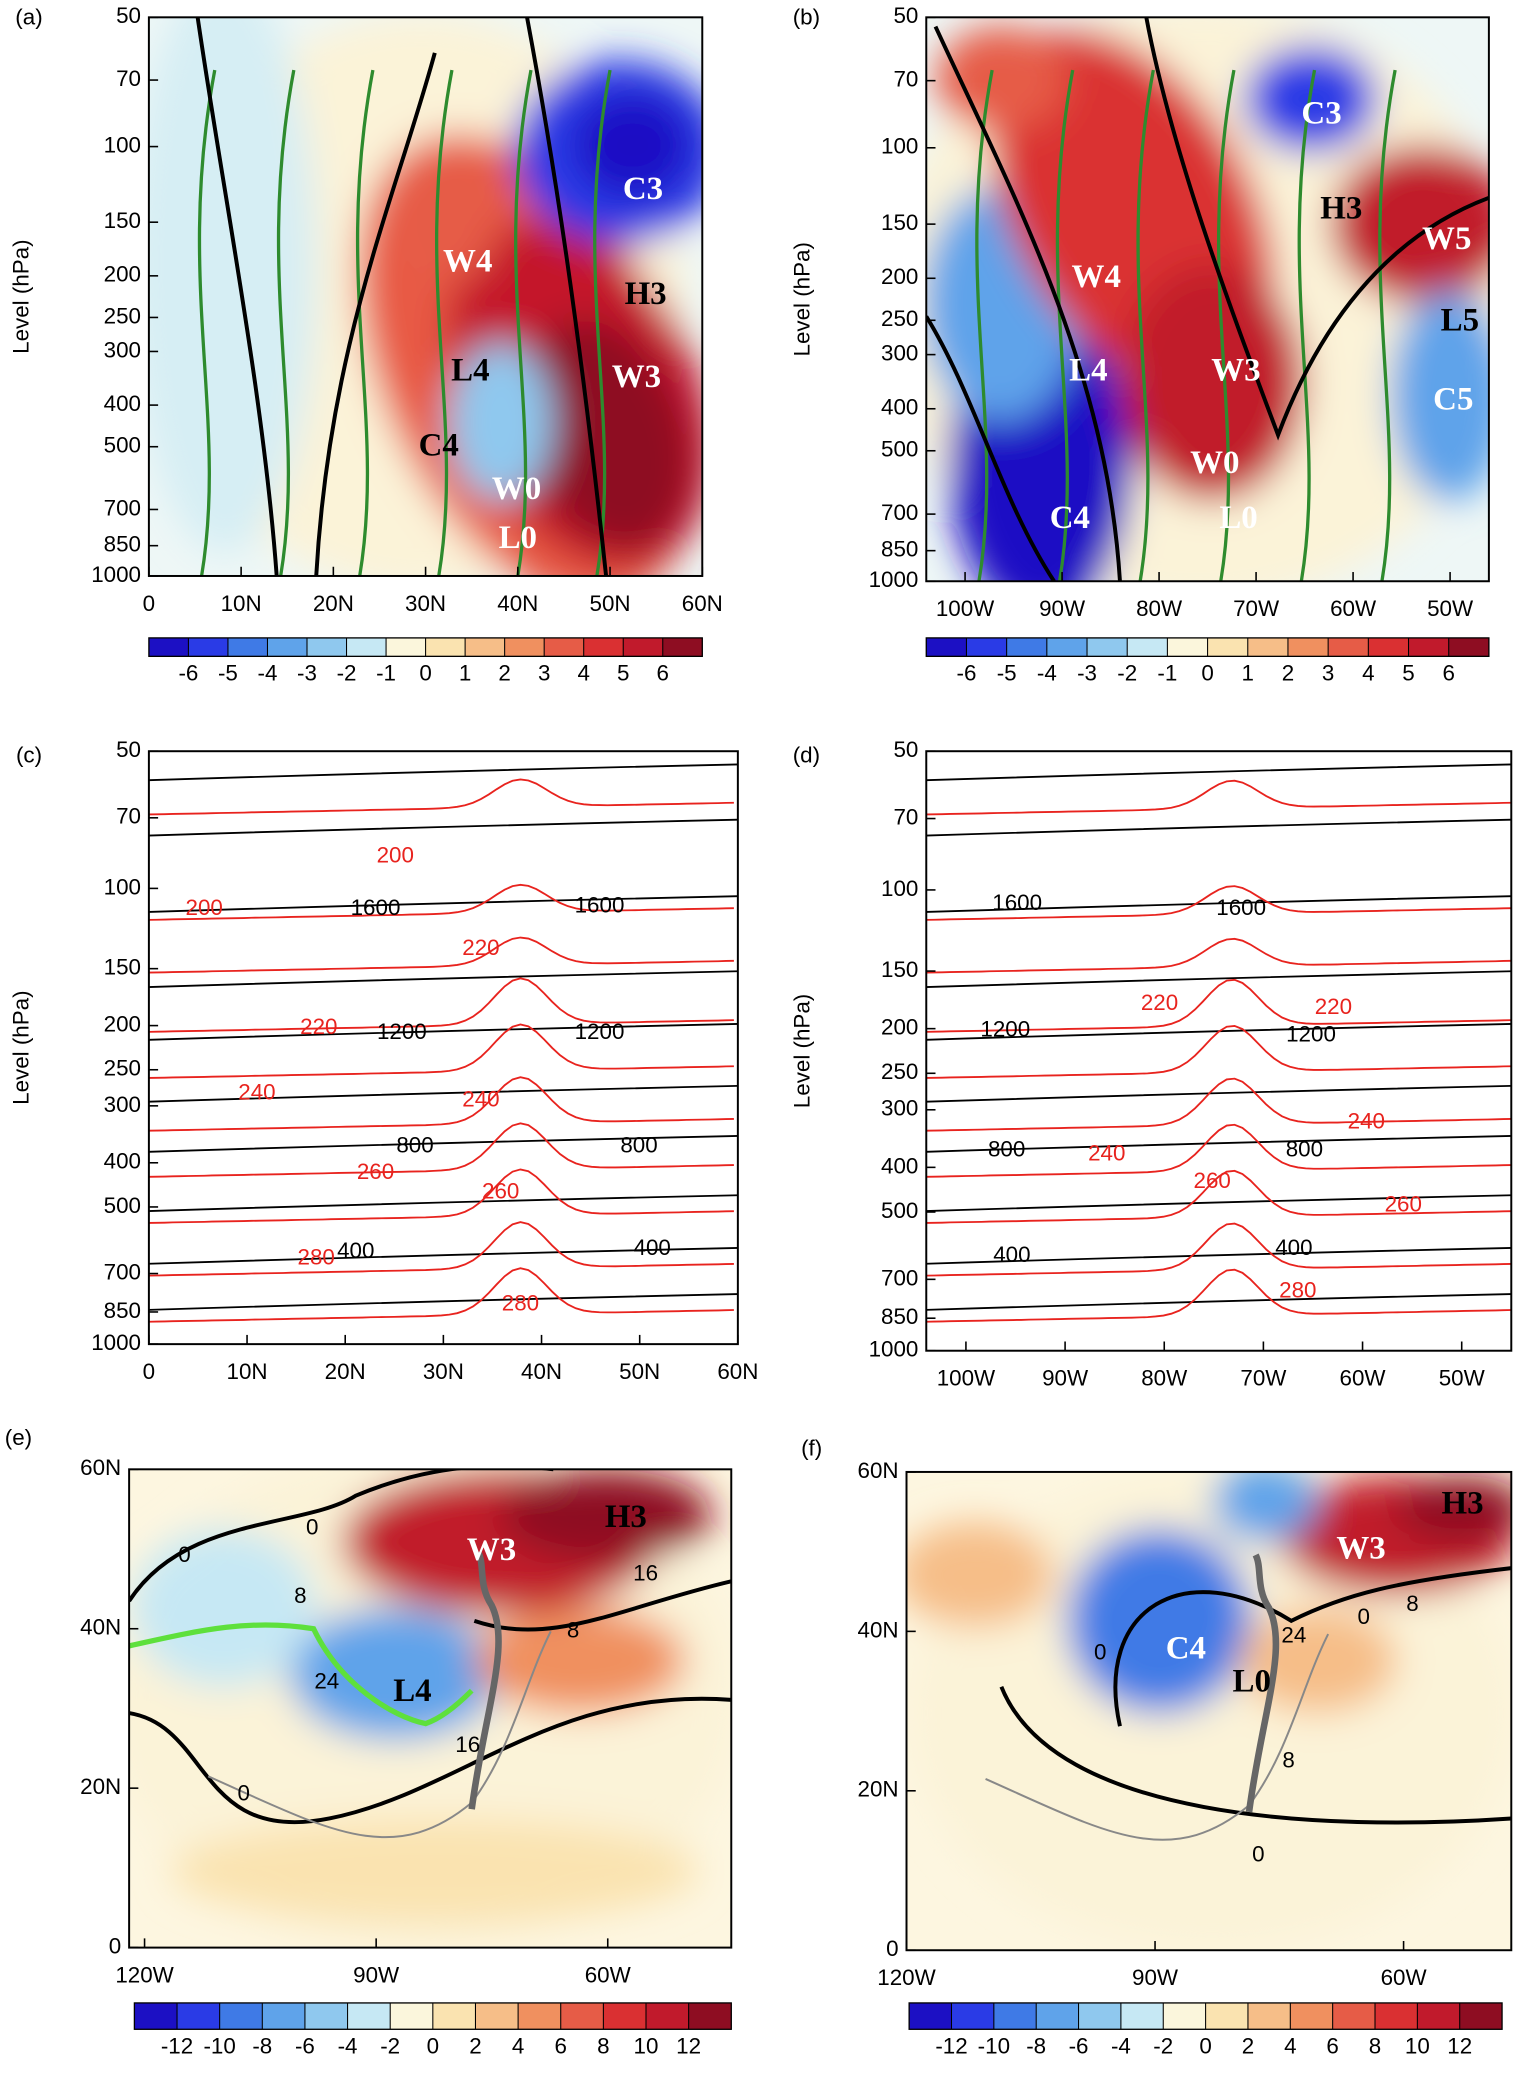 The width and height of the screenshot is (1535, 2074). What do you see at coordinates (899, 353) in the screenshot?
I see `y-tick-label: 300` at bounding box center [899, 353].